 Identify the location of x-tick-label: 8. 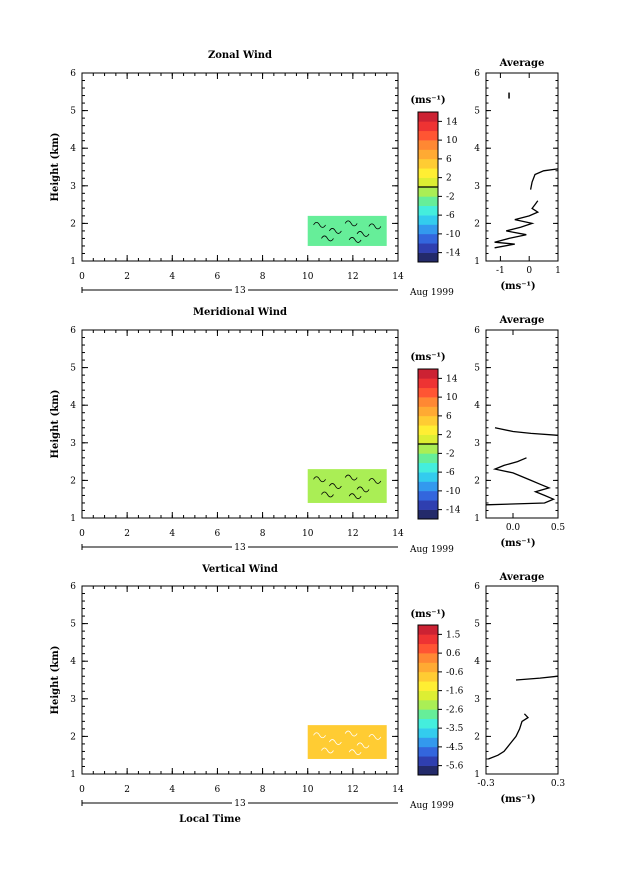
(263, 534).